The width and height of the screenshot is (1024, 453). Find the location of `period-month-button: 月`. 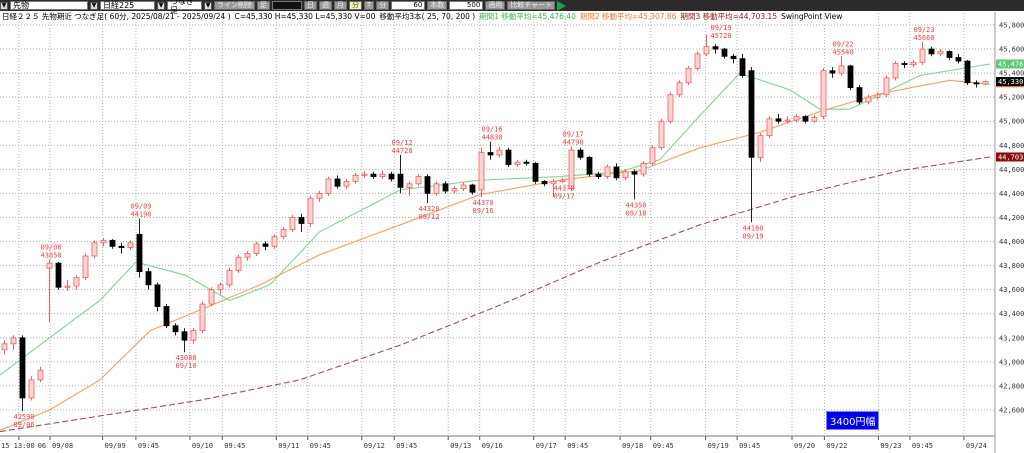

period-month-button: 月 is located at coordinates (340, 5).